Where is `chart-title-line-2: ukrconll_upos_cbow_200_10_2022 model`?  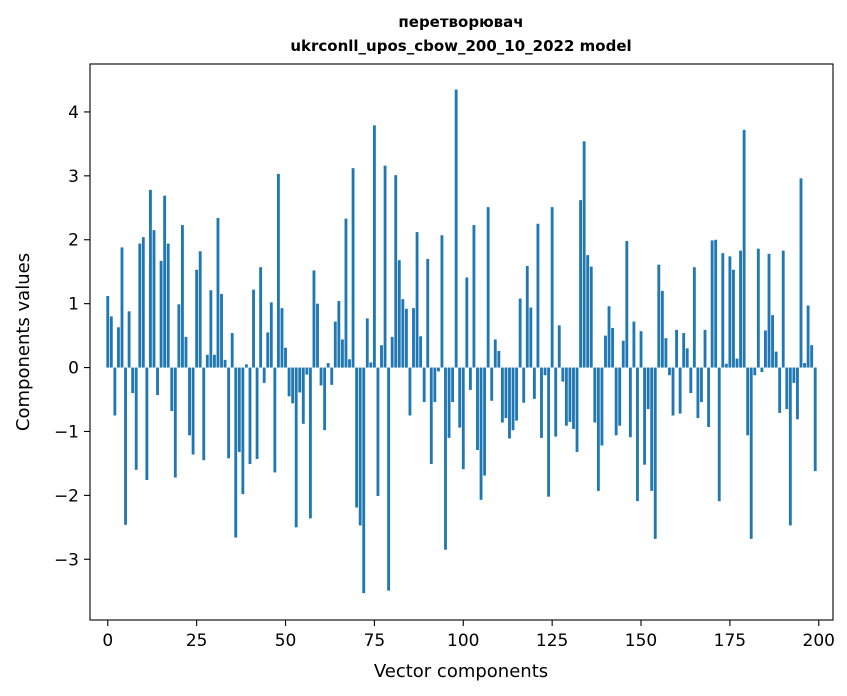
chart-title-line-2: ukrconll_upos_cbow_200_10_2022 model is located at coordinates (460, 46).